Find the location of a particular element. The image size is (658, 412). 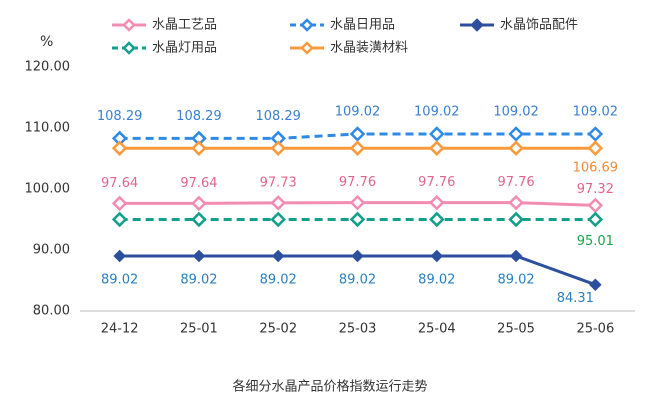

y-tick-label: 120.00 is located at coordinates (48, 67).